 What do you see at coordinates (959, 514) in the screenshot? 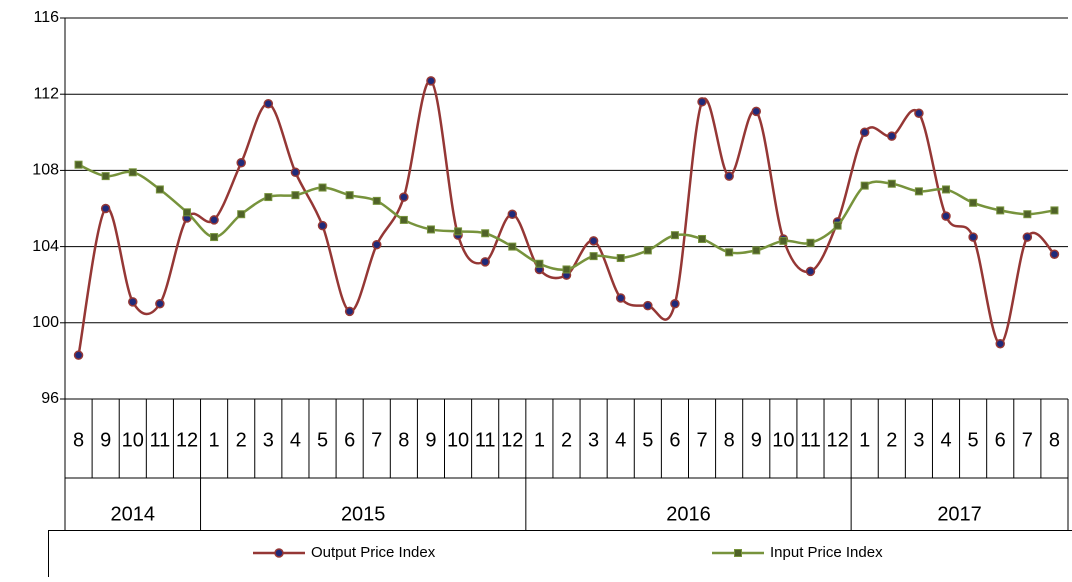
I see `x-group-label: 2017` at bounding box center [959, 514].